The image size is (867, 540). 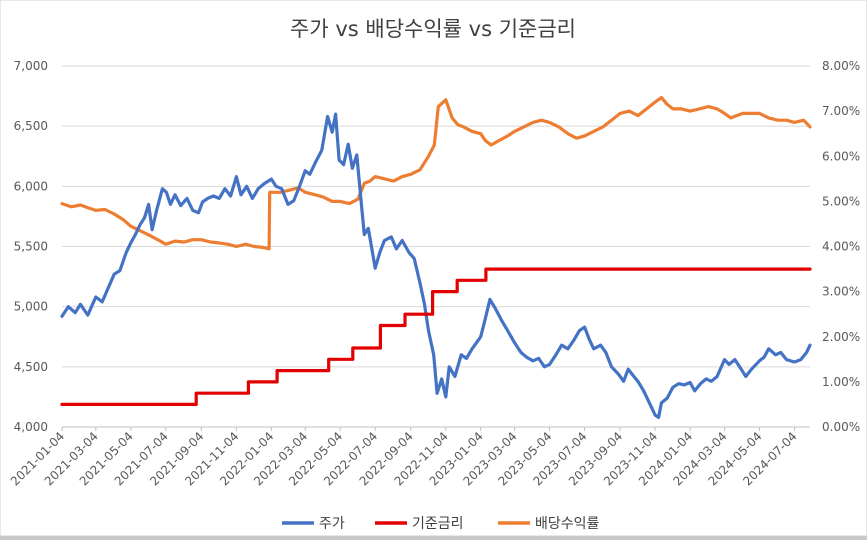 What do you see at coordinates (841, 111) in the screenshot?
I see `y-right-tick-label: 7.00%` at bounding box center [841, 111].